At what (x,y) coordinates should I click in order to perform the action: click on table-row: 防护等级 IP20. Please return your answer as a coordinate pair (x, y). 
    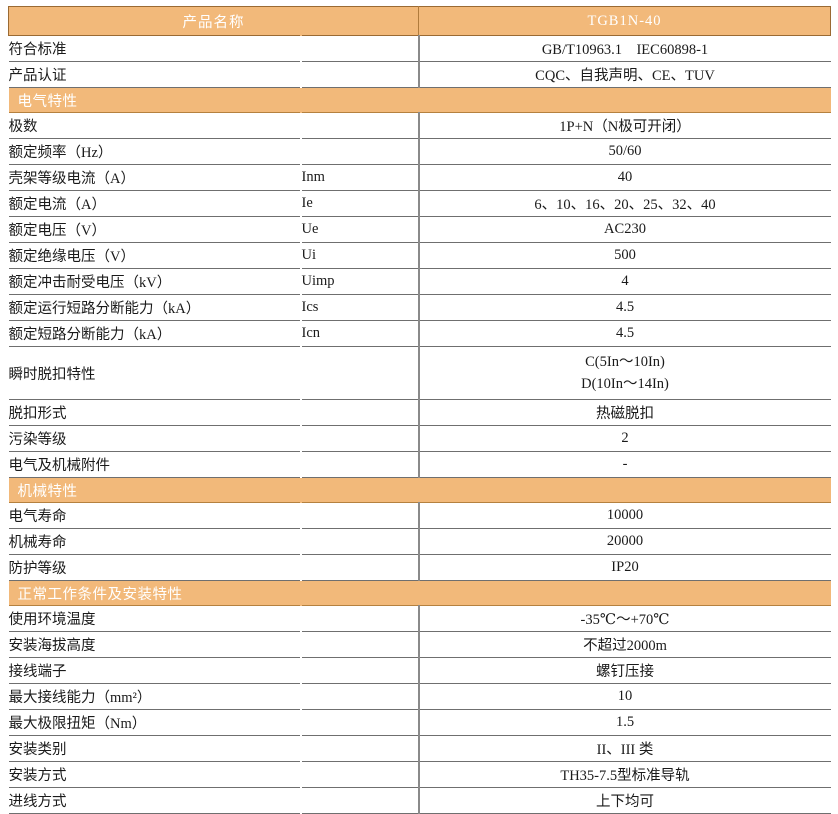
    Looking at the image, I should click on (419, 567).